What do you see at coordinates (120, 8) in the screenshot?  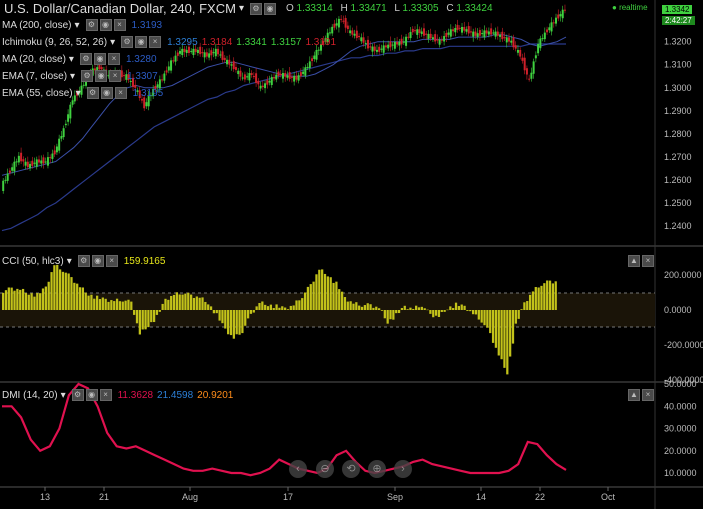 I see `symbol-title: U.S. Dollar/Canadian Dollar, 240, FXCM` at bounding box center [120, 8].